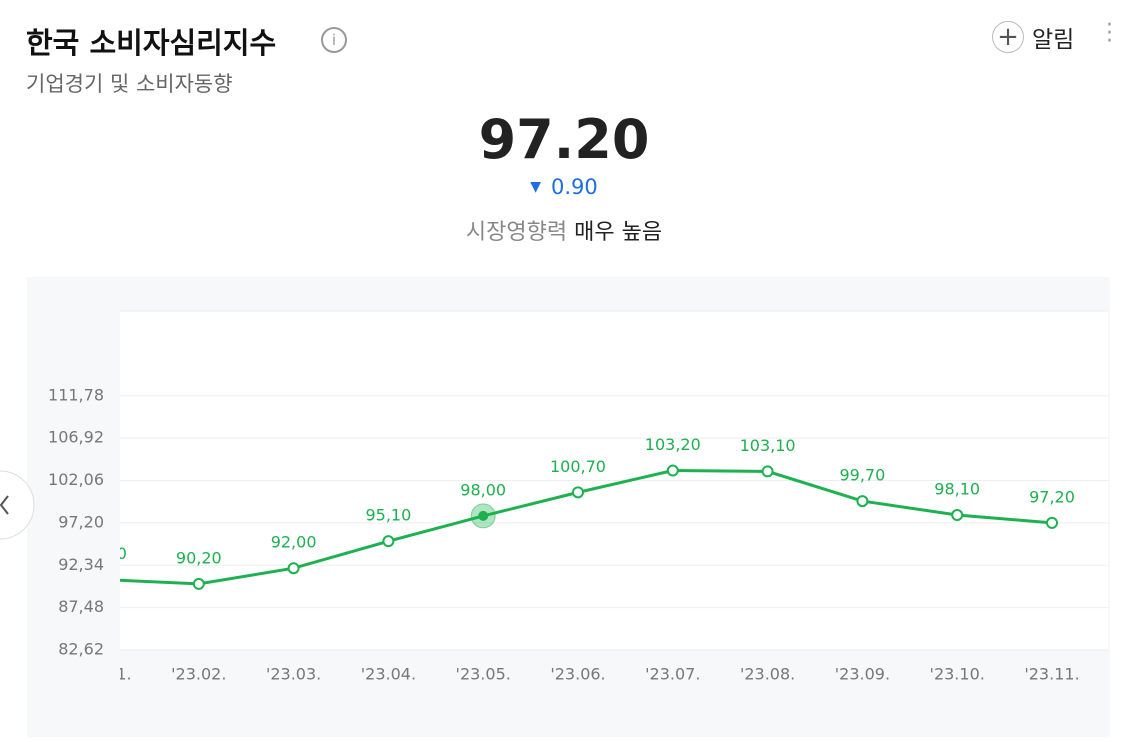  I want to click on x-tick-label: '23.10., so click(957, 674).